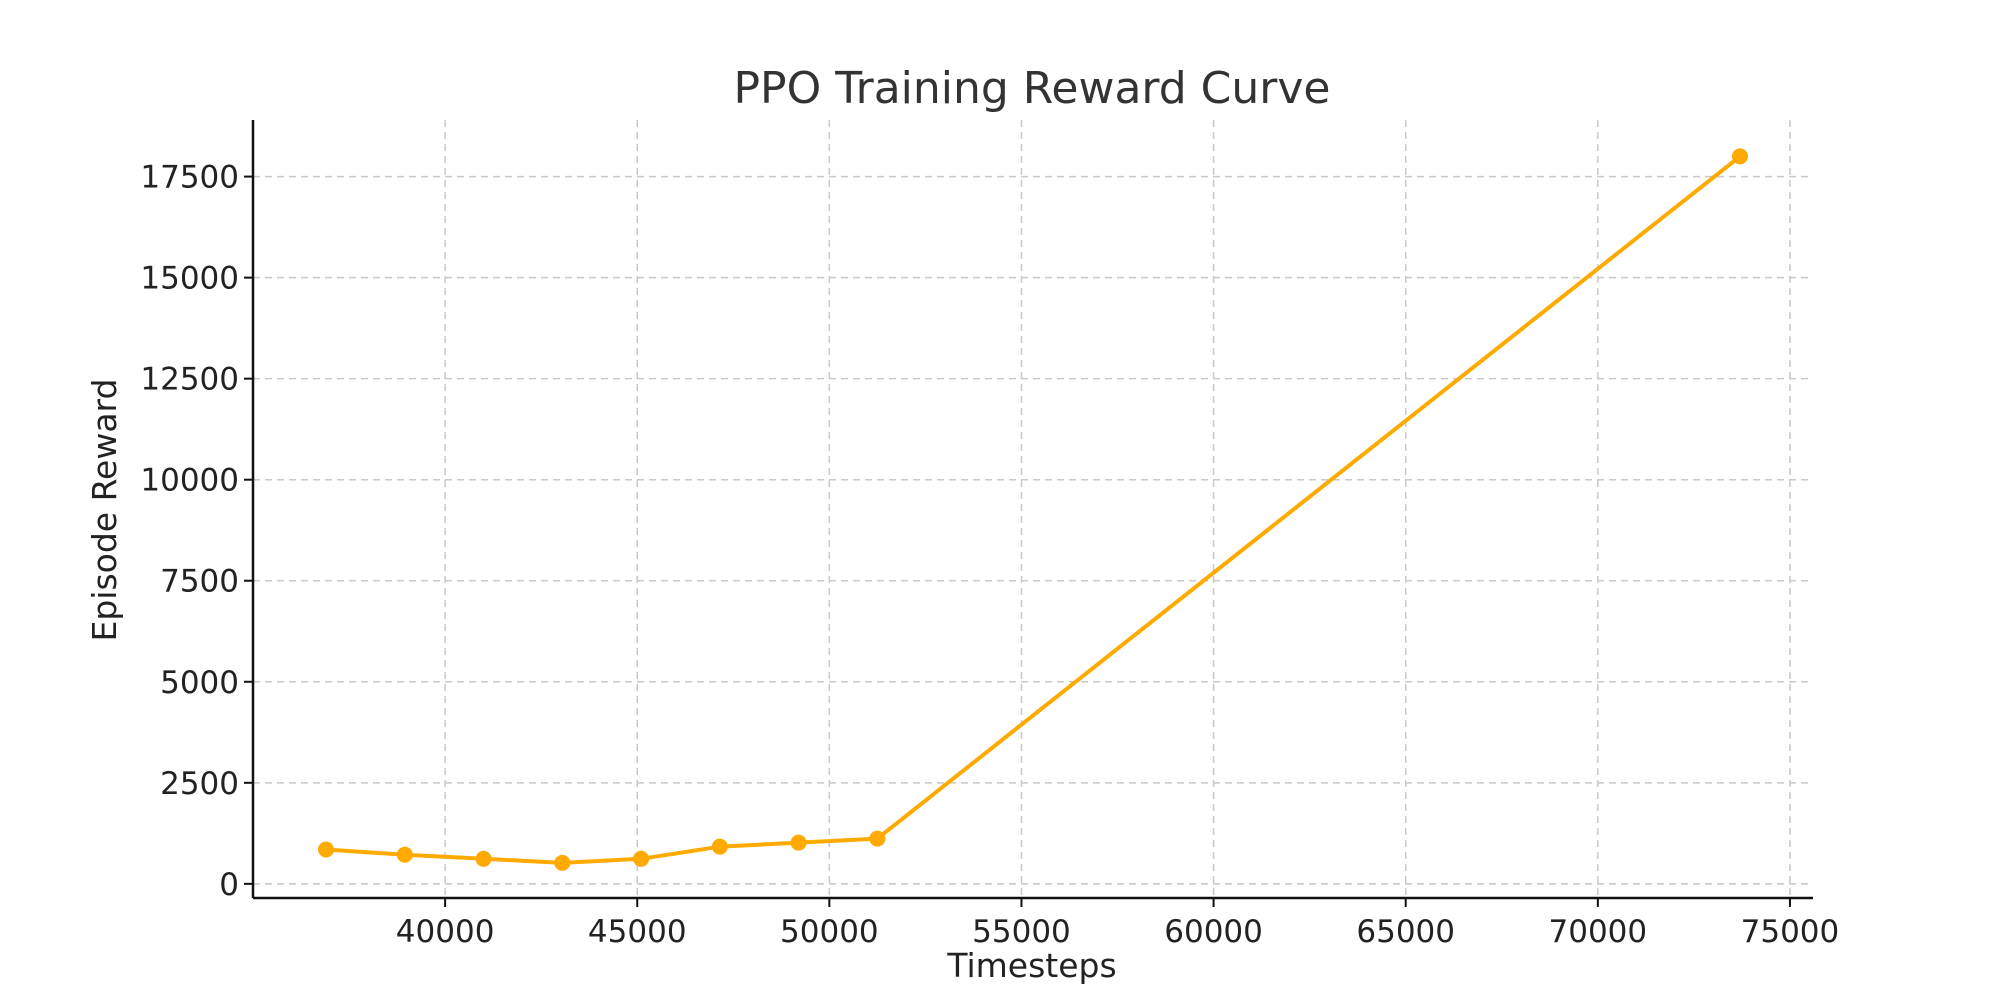  What do you see at coordinates (1032, 88) in the screenshot?
I see `chart-title: PPO Training Reward Curve` at bounding box center [1032, 88].